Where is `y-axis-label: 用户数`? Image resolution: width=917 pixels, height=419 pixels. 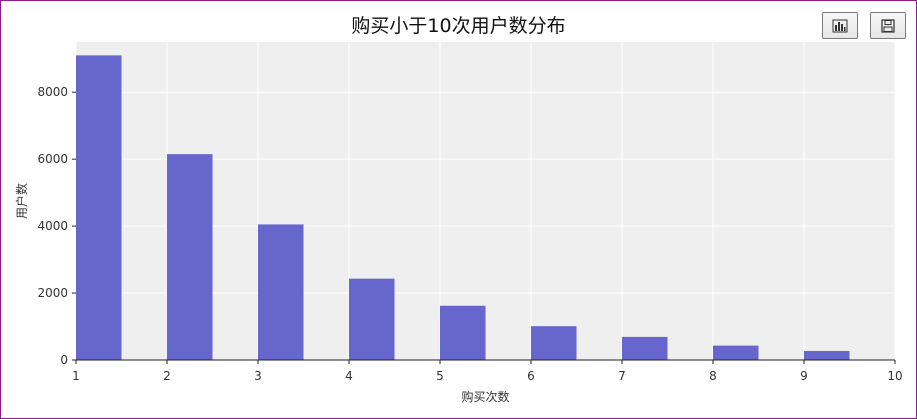
y-axis-label: 用户数 is located at coordinates (21, 201).